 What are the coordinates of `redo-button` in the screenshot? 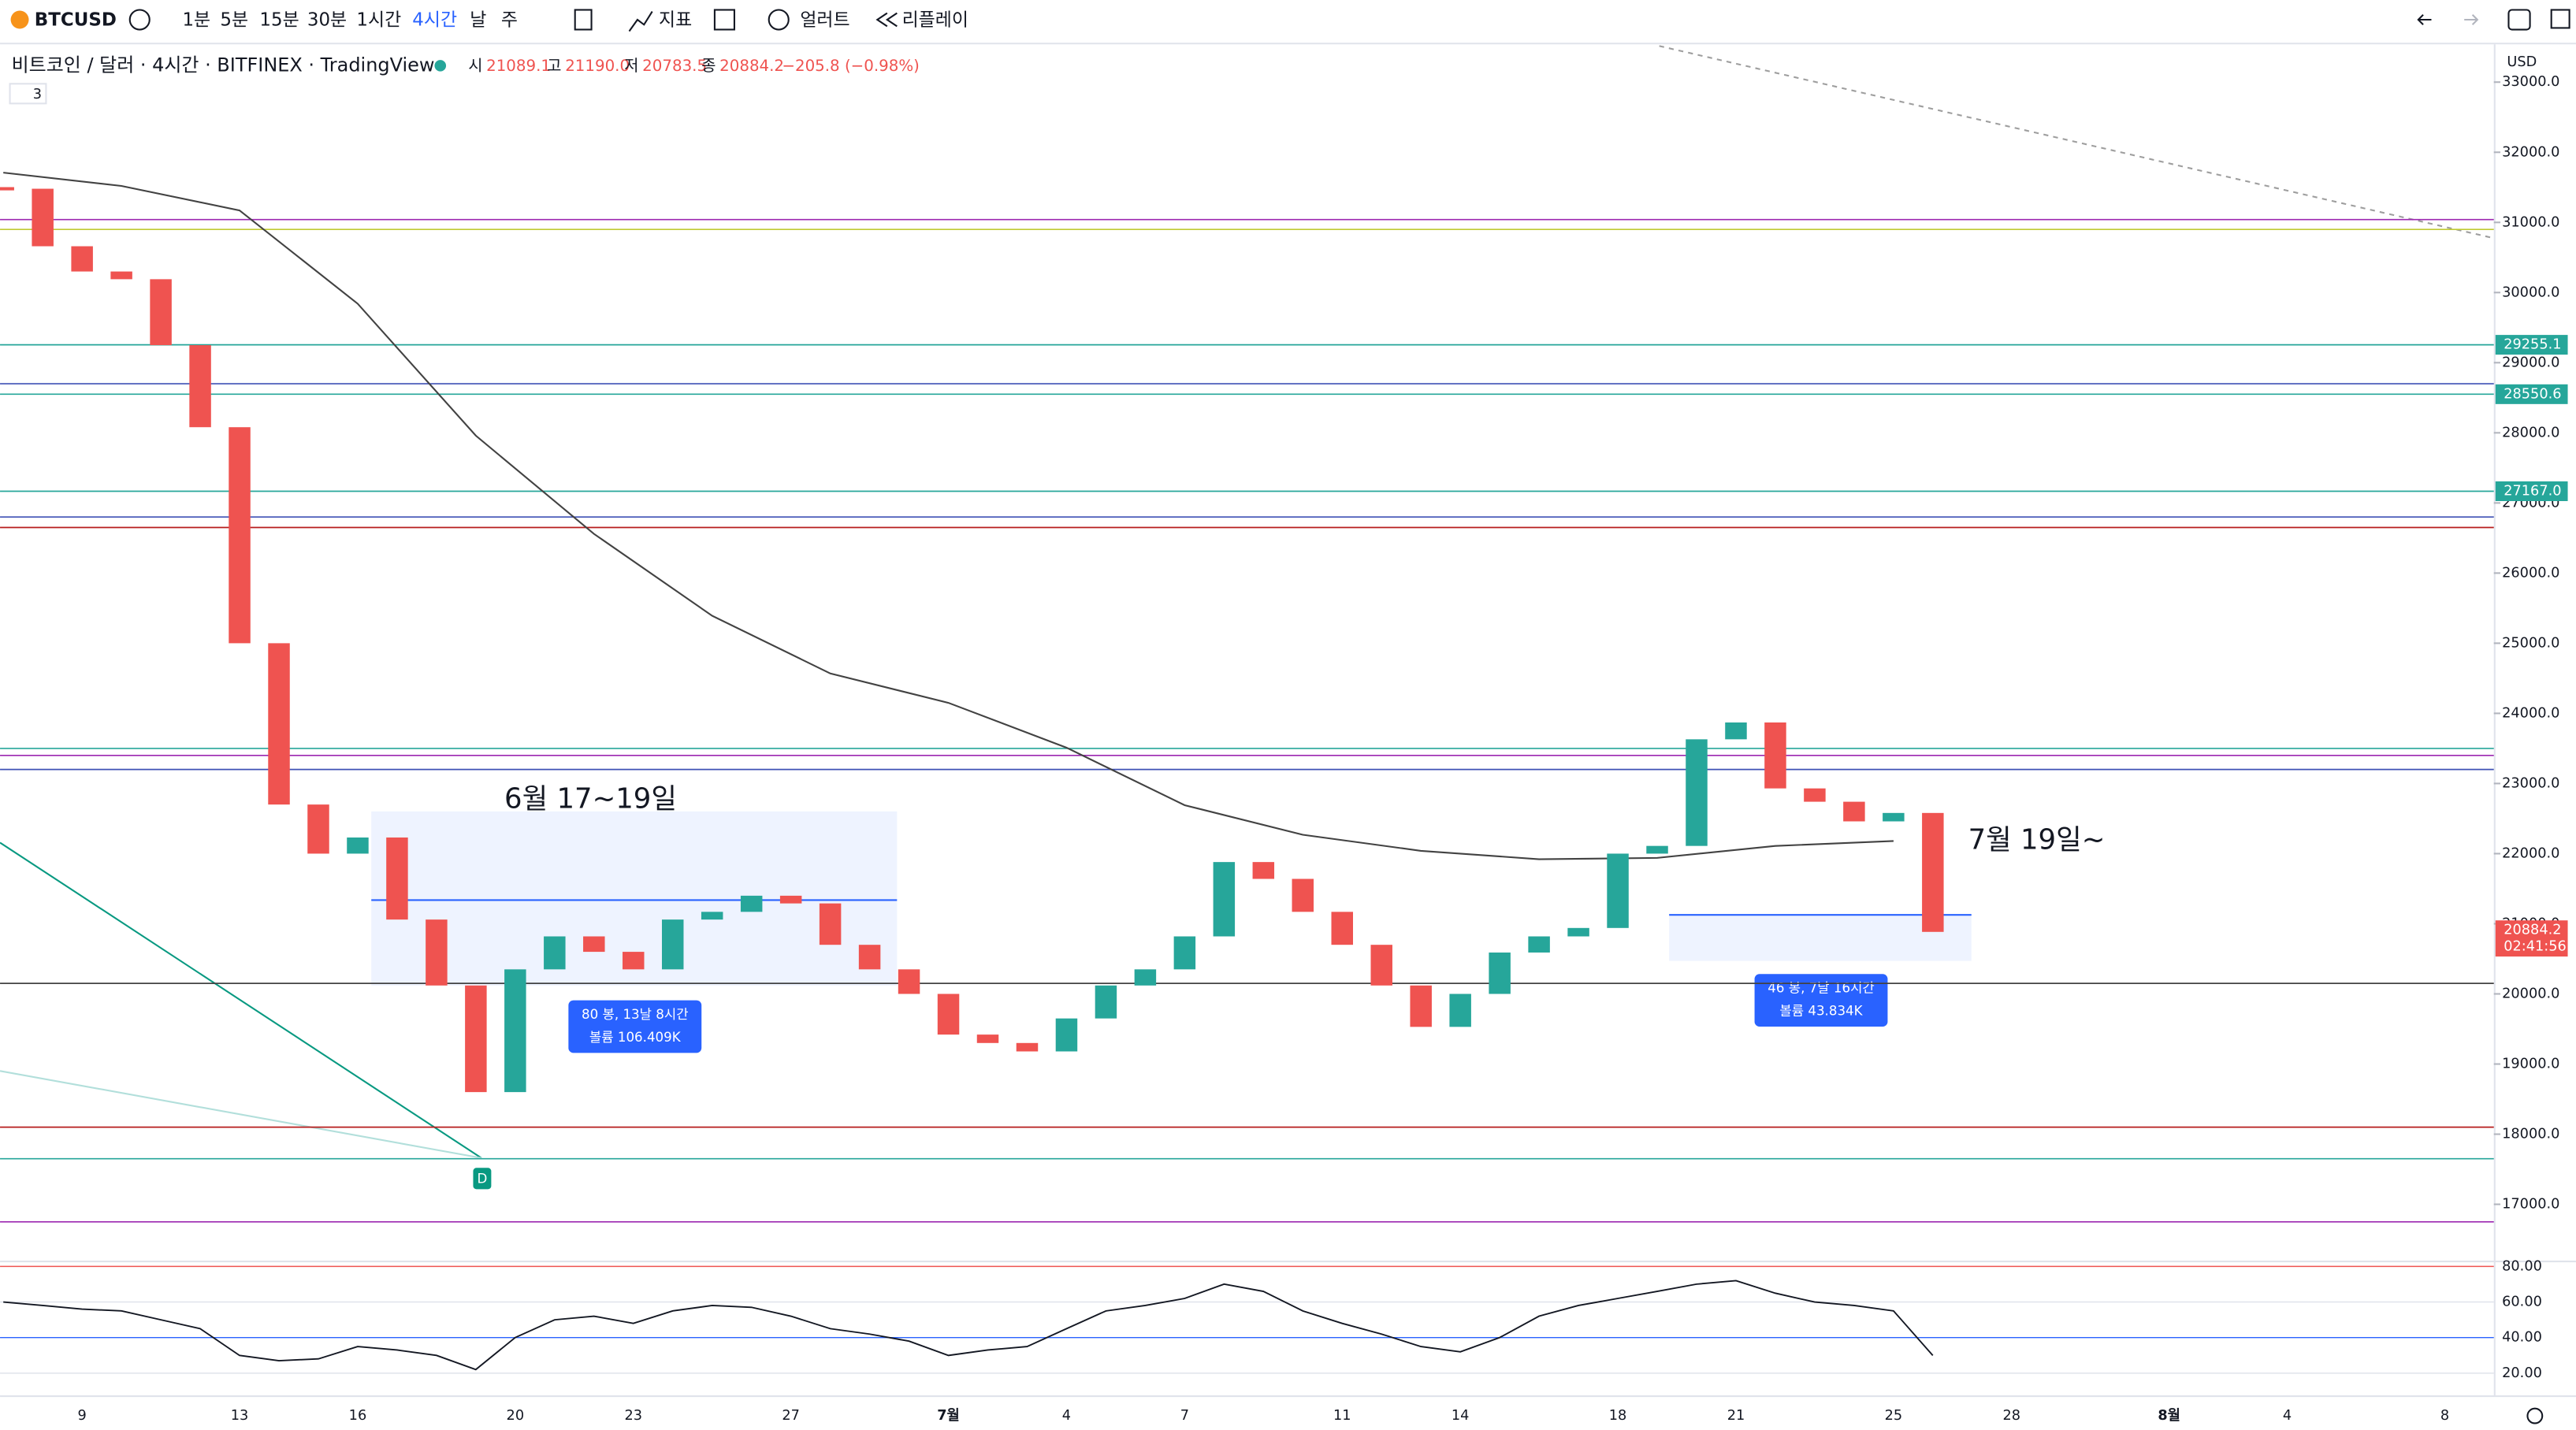 It's located at (2471, 20).